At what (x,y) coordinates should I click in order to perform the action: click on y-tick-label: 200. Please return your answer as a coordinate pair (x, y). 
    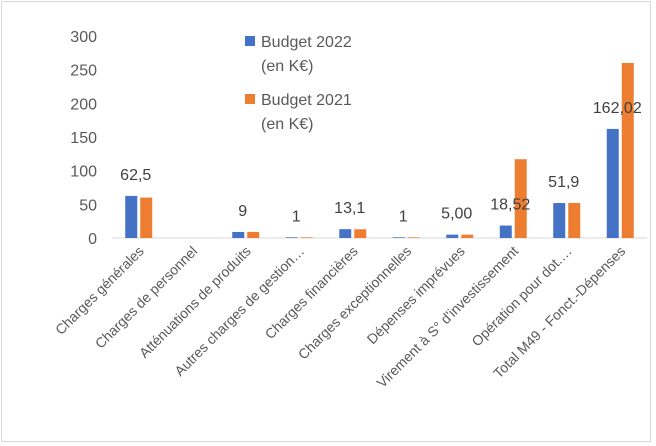
    Looking at the image, I should click on (83, 104).